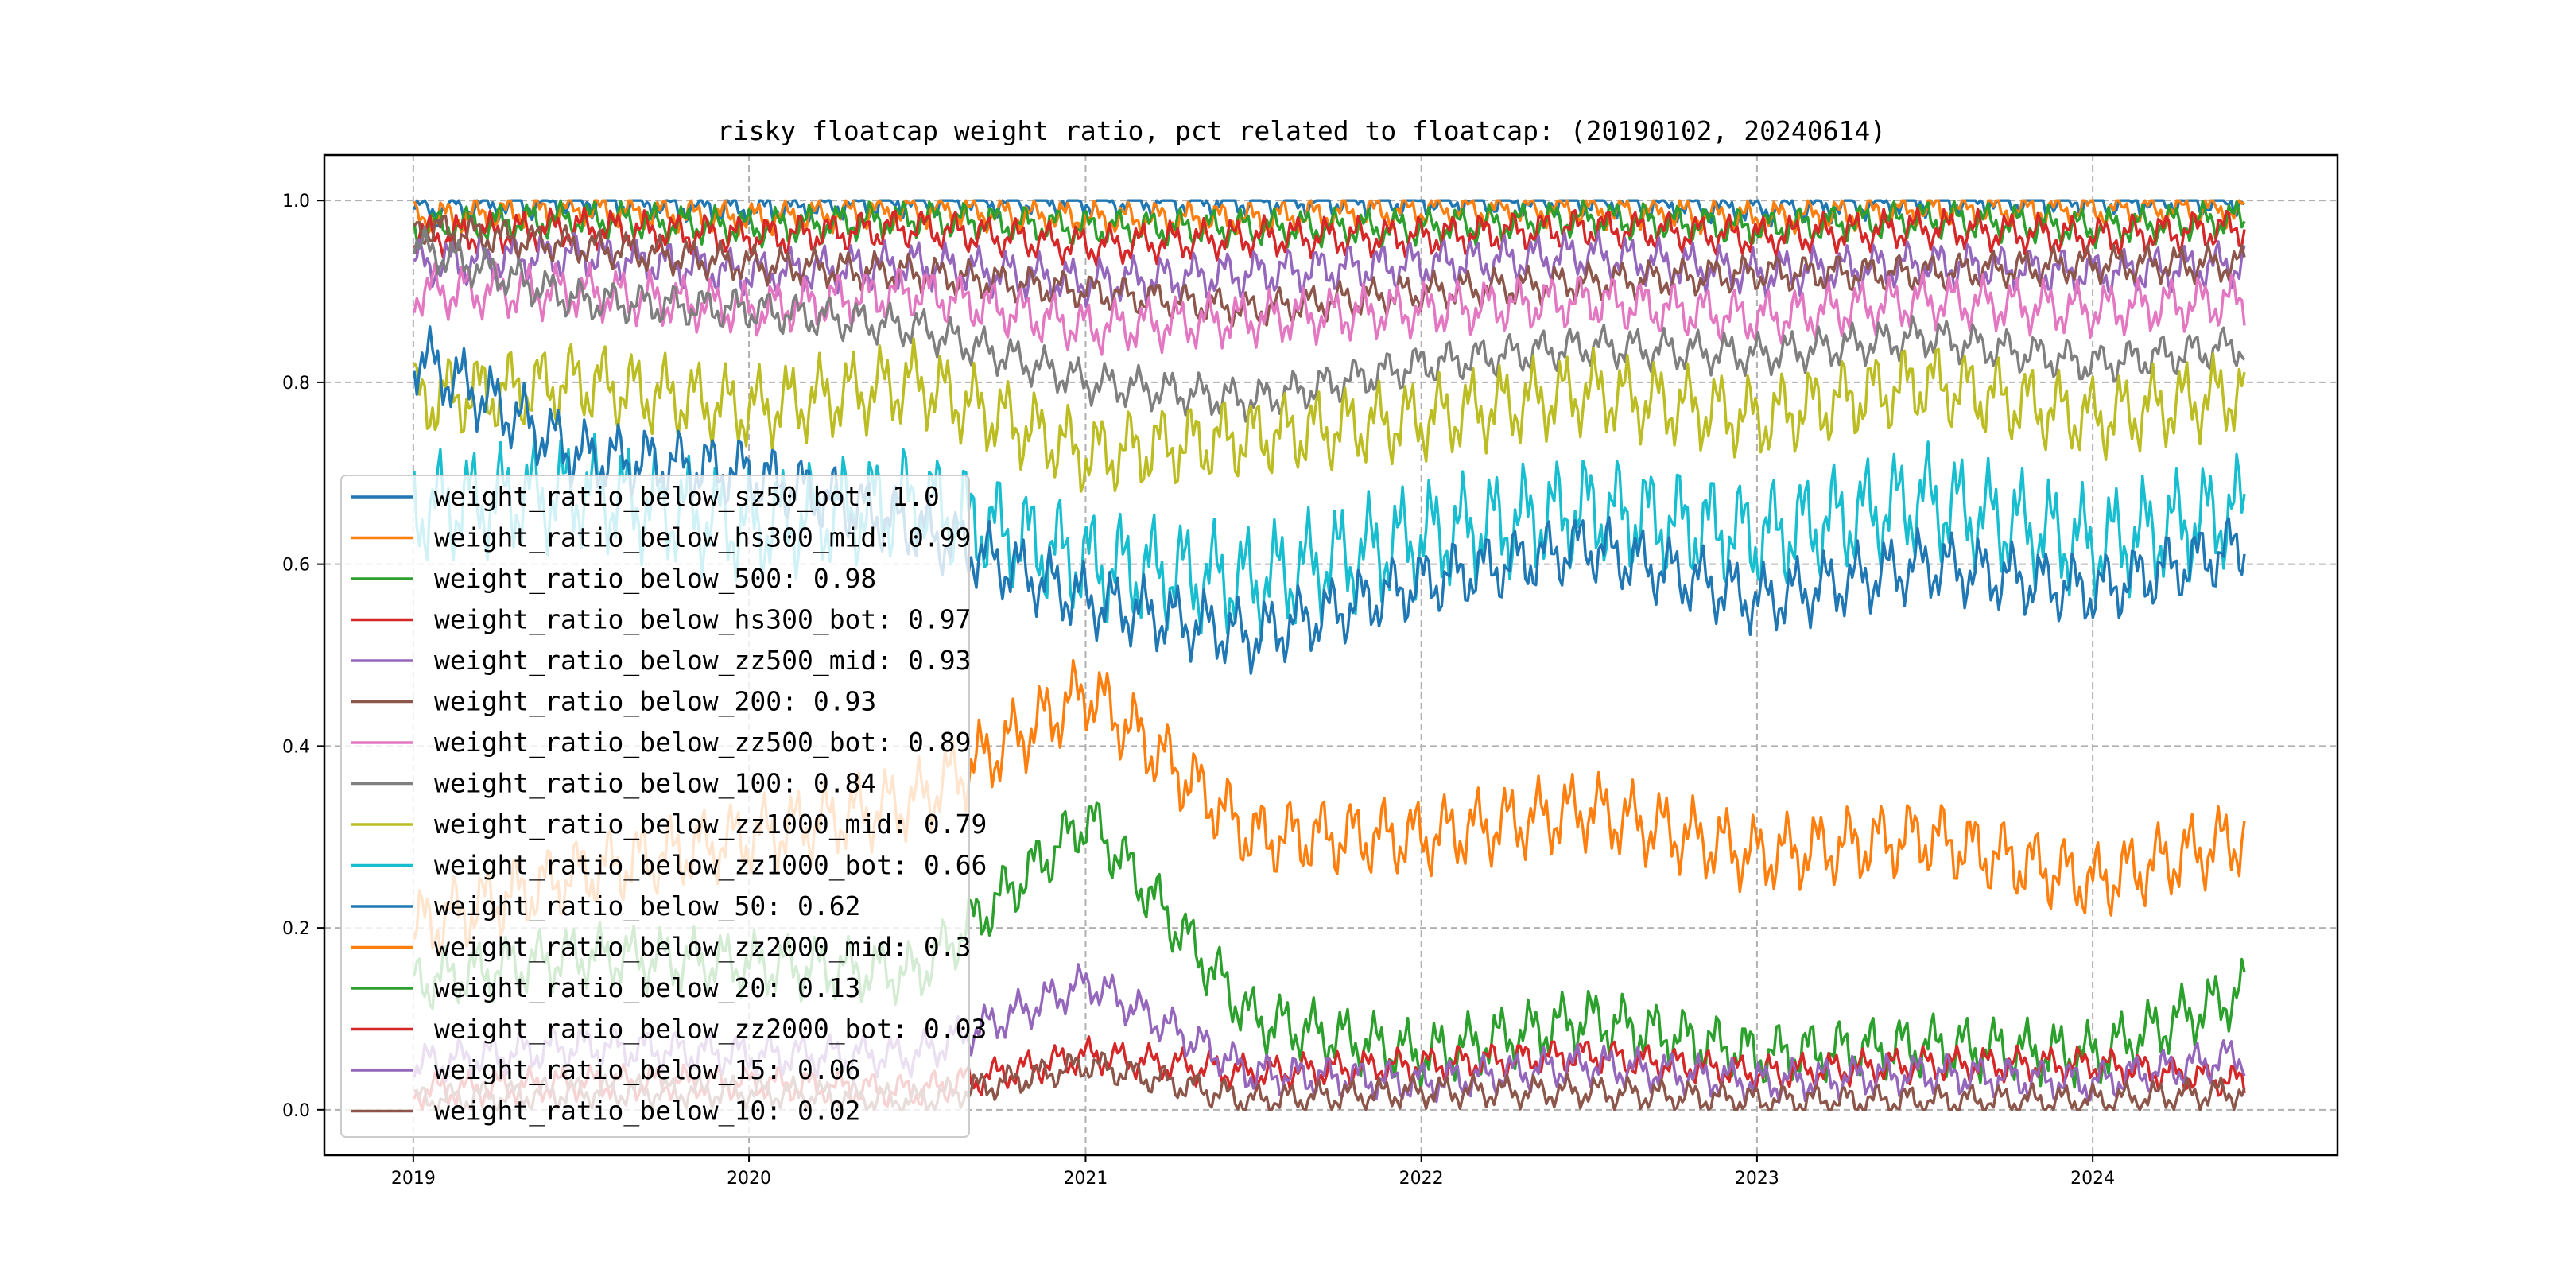 Image resolution: width=2576 pixels, height=1288 pixels. I want to click on legend-label: weight_ratio_below_10: 0.02, so click(647, 1111).